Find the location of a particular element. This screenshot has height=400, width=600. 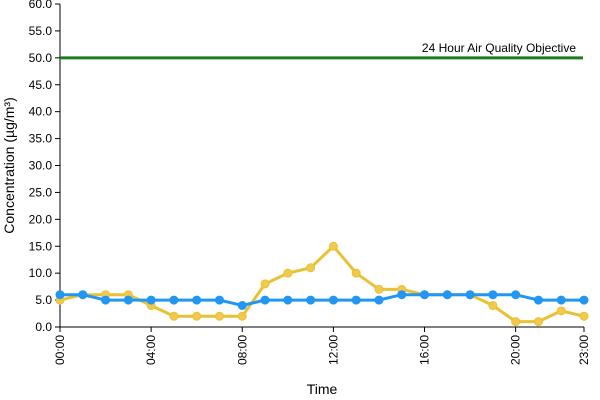

y-tick-label: 30.0 is located at coordinates (41, 166).